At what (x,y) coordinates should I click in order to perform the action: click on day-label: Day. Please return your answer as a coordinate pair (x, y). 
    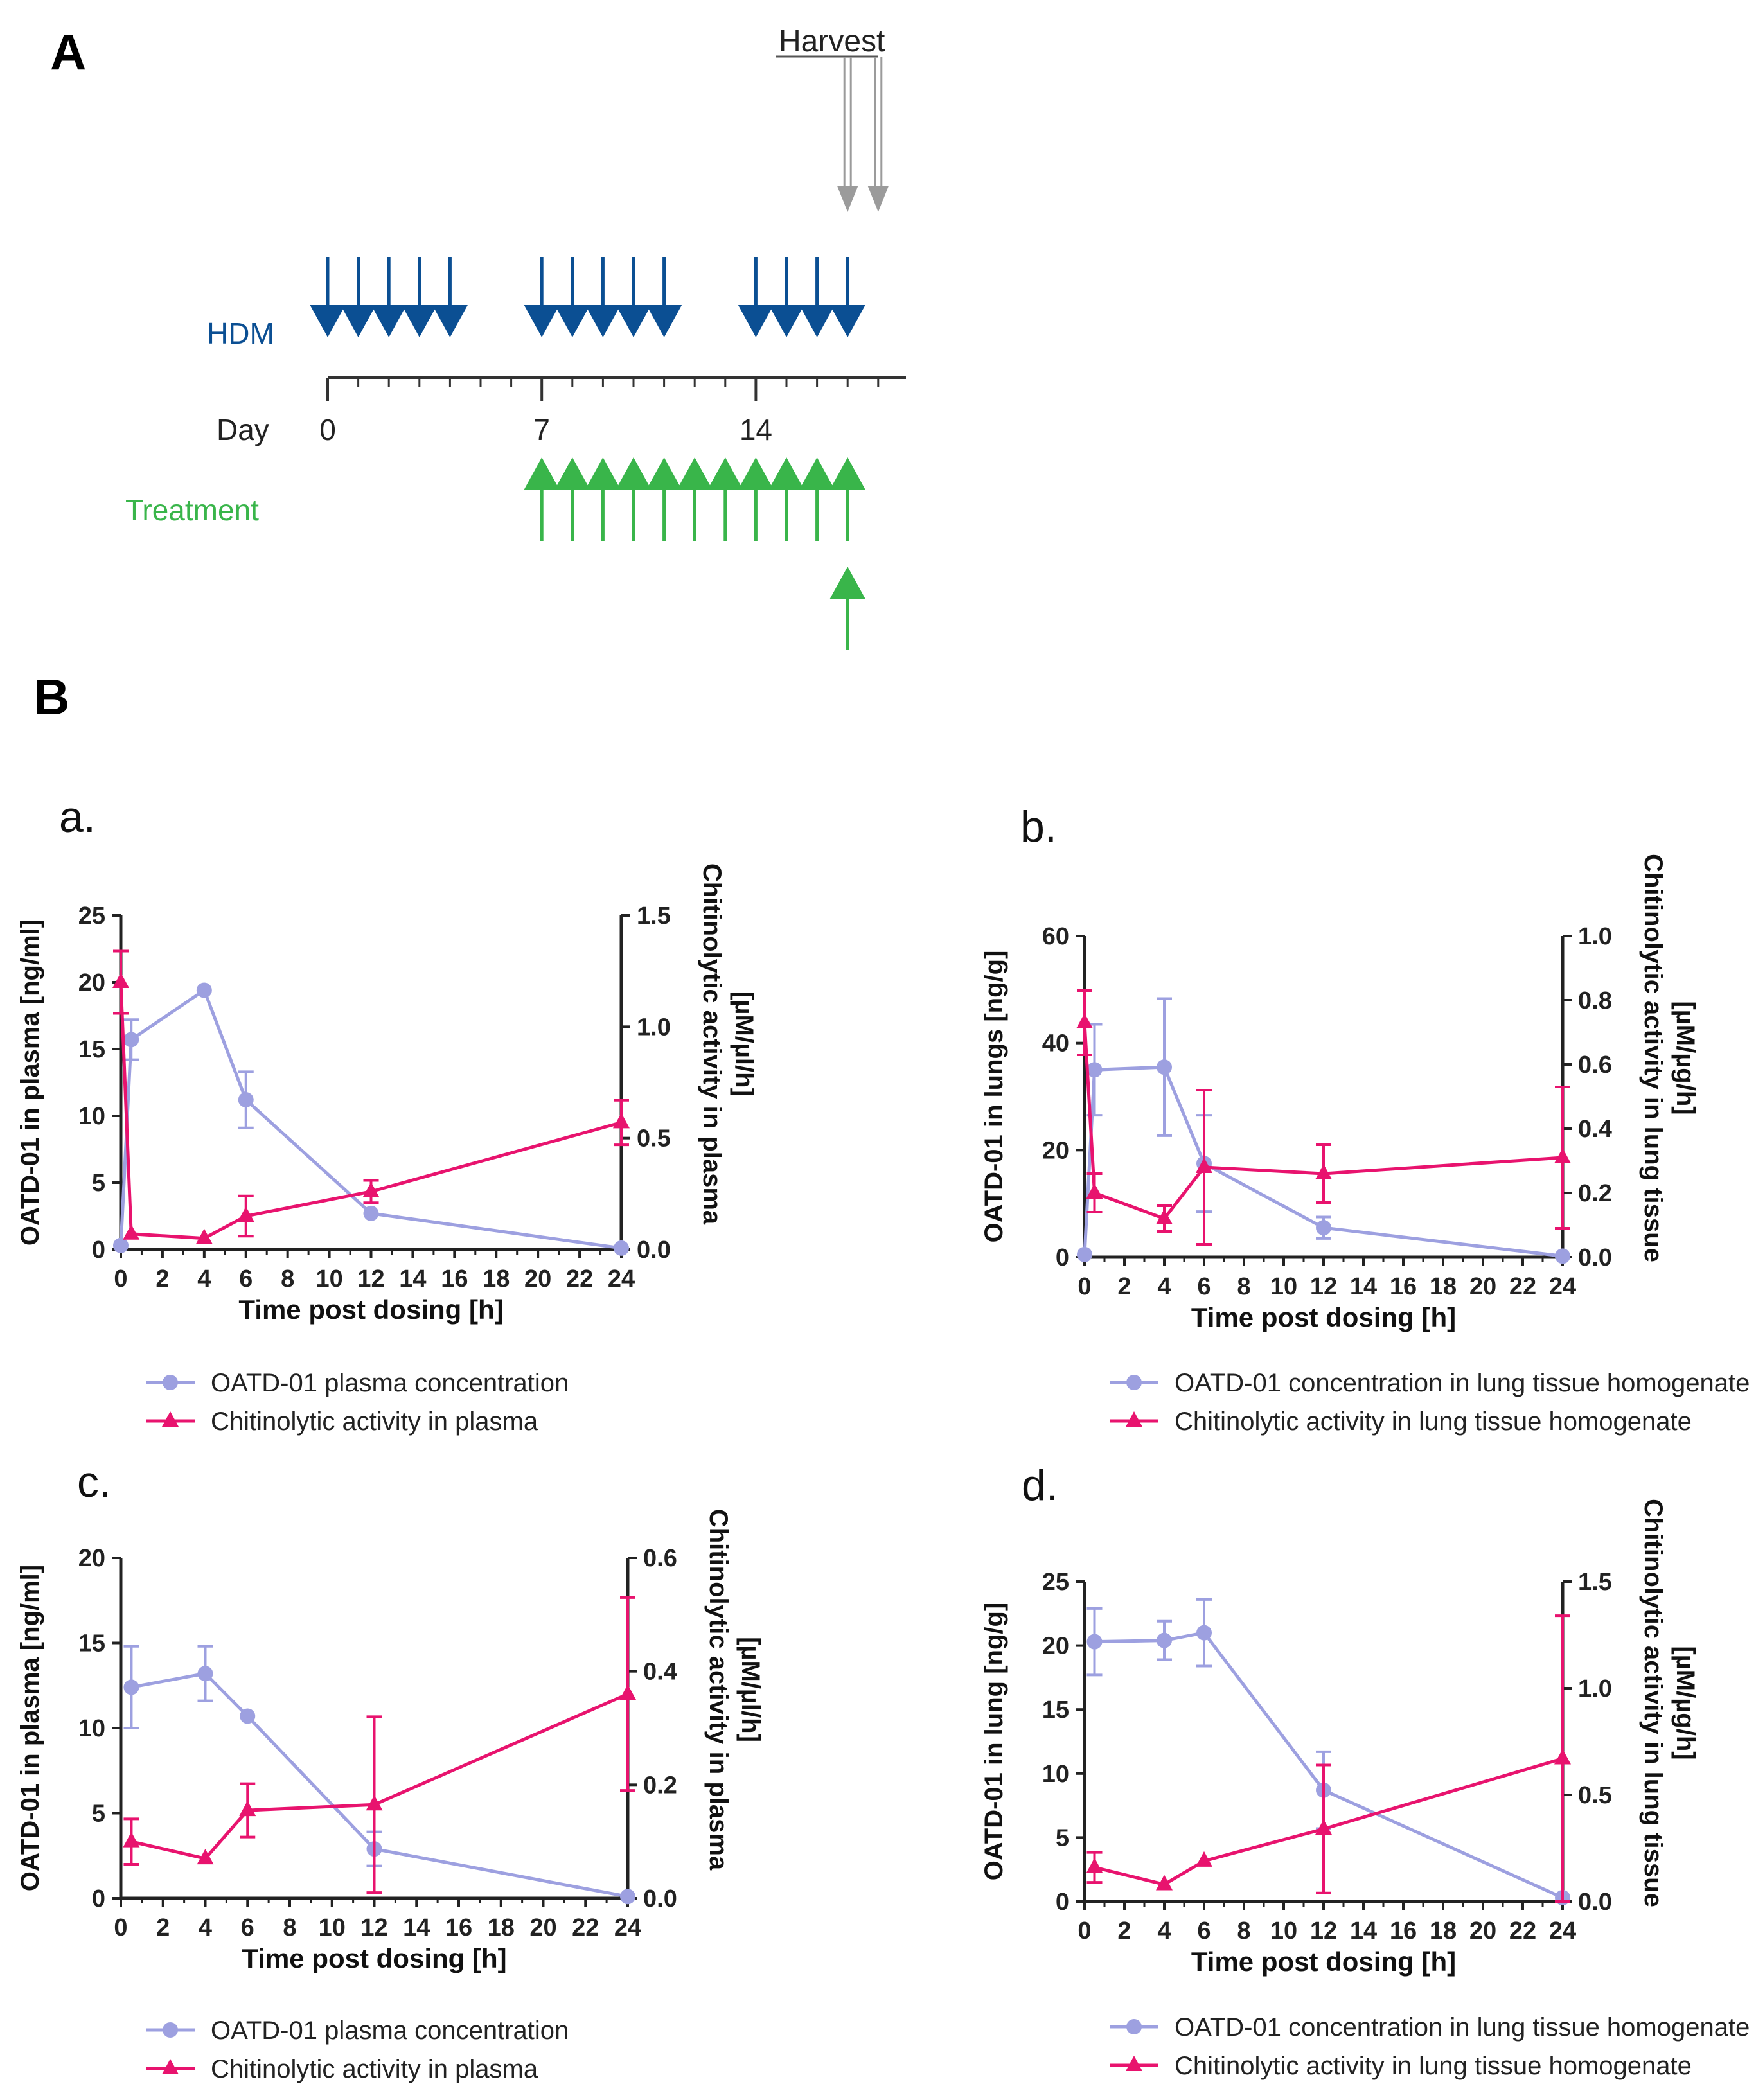
    Looking at the image, I should click on (243, 429).